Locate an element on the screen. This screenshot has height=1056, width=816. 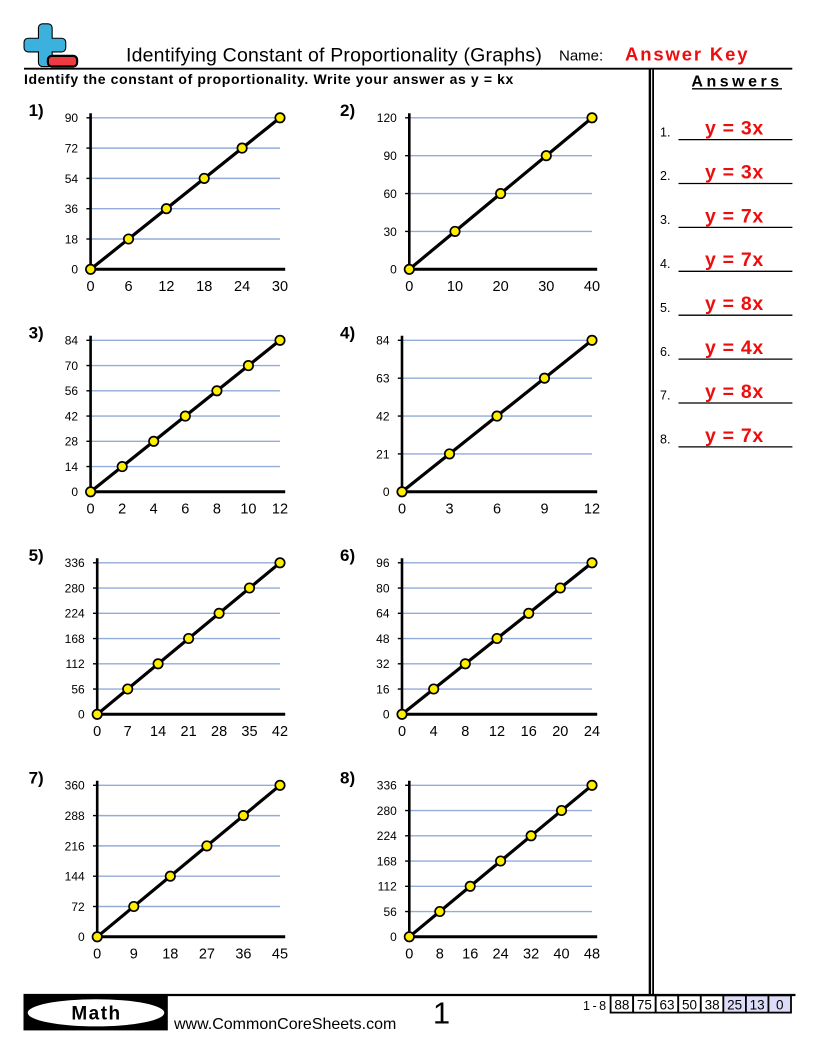
svg-text: 8. is located at coordinates (665, 440).